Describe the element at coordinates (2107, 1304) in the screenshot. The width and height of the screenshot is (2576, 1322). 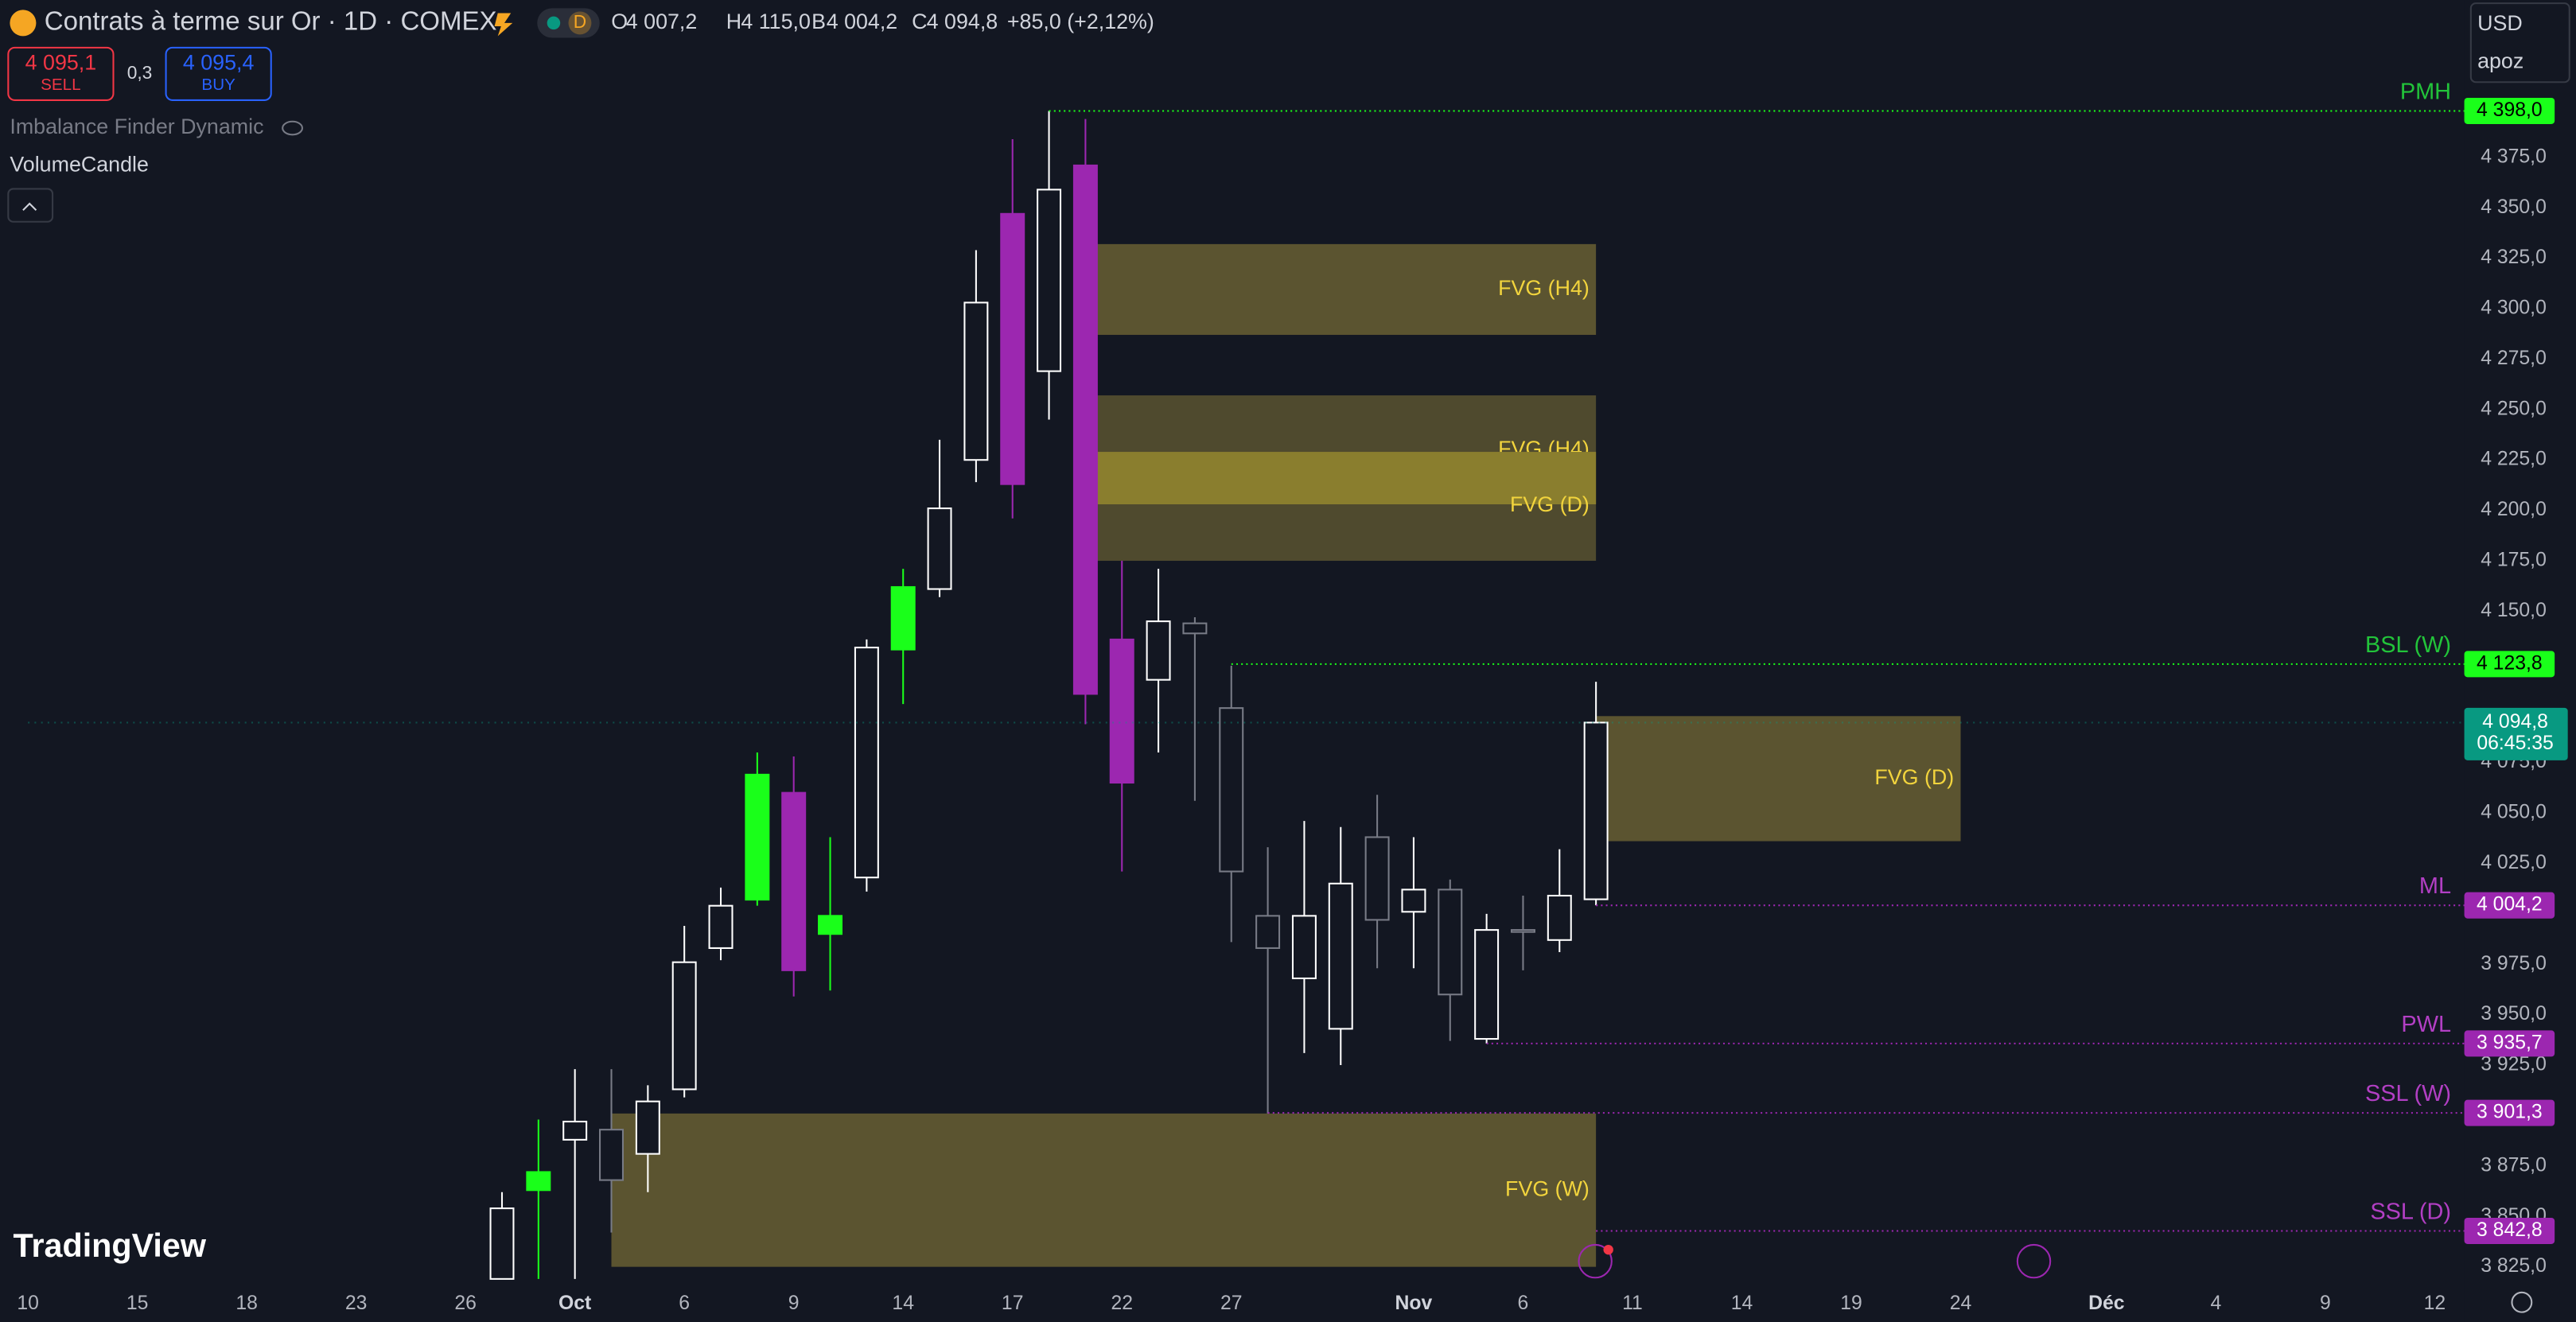
I see `x-tick-label: Déc` at that location.